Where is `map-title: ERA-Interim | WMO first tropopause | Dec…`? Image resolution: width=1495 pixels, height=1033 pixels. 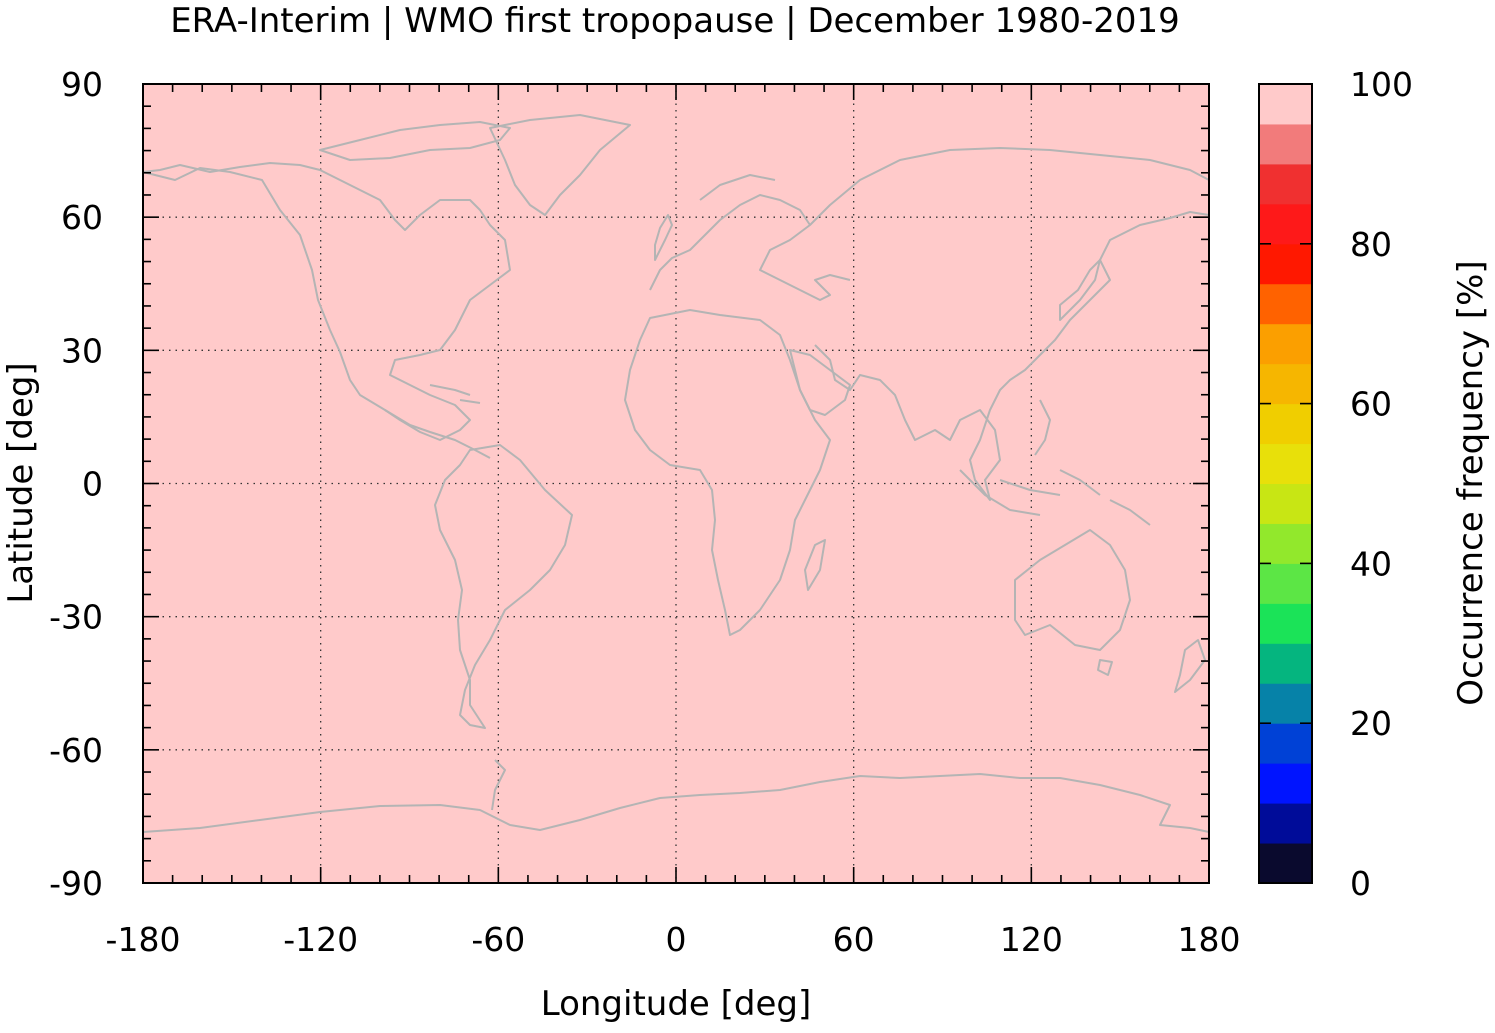
map-title: ERA-Interim | WMO first tropopause | Dec… is located at coordinates (675, 21).